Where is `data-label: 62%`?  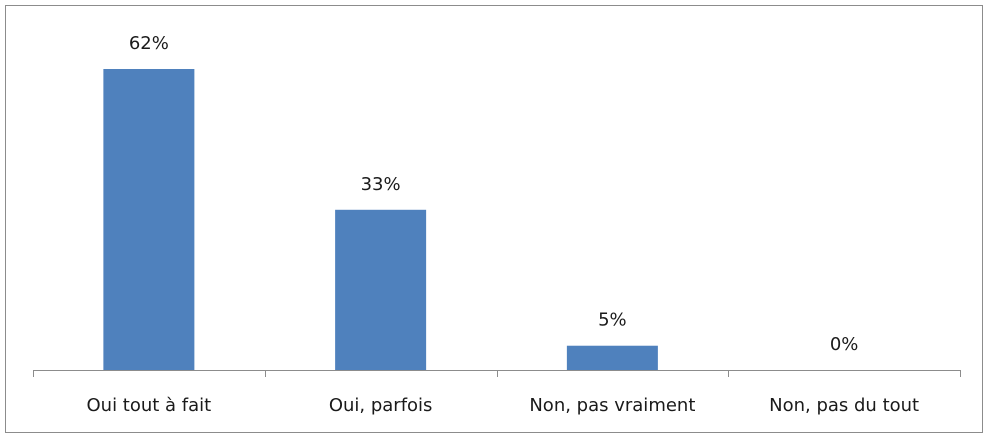
data-label: 62% is located at coordinates (149, 43).